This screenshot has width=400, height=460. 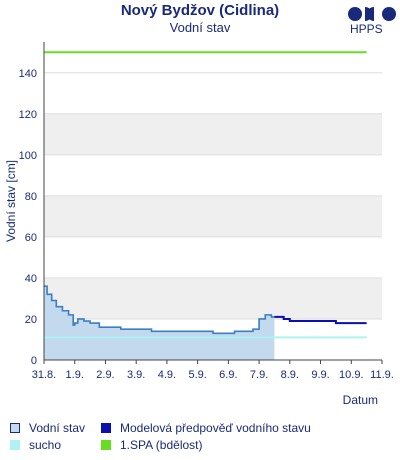 I want to click on x-tick-label-4: 4.9., so click(x=167, y=375).